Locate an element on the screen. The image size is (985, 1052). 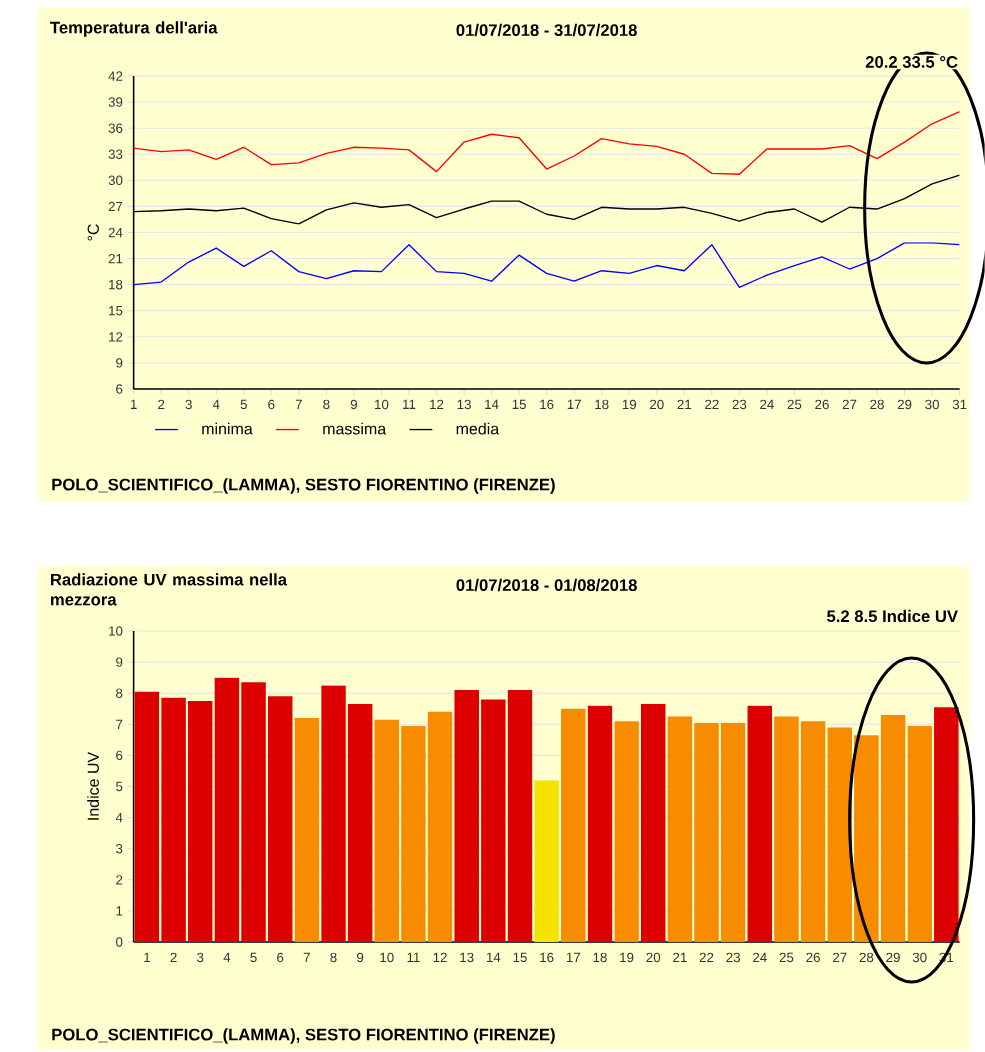
y-tick-label: 15 is located at coordinates (116, 311).